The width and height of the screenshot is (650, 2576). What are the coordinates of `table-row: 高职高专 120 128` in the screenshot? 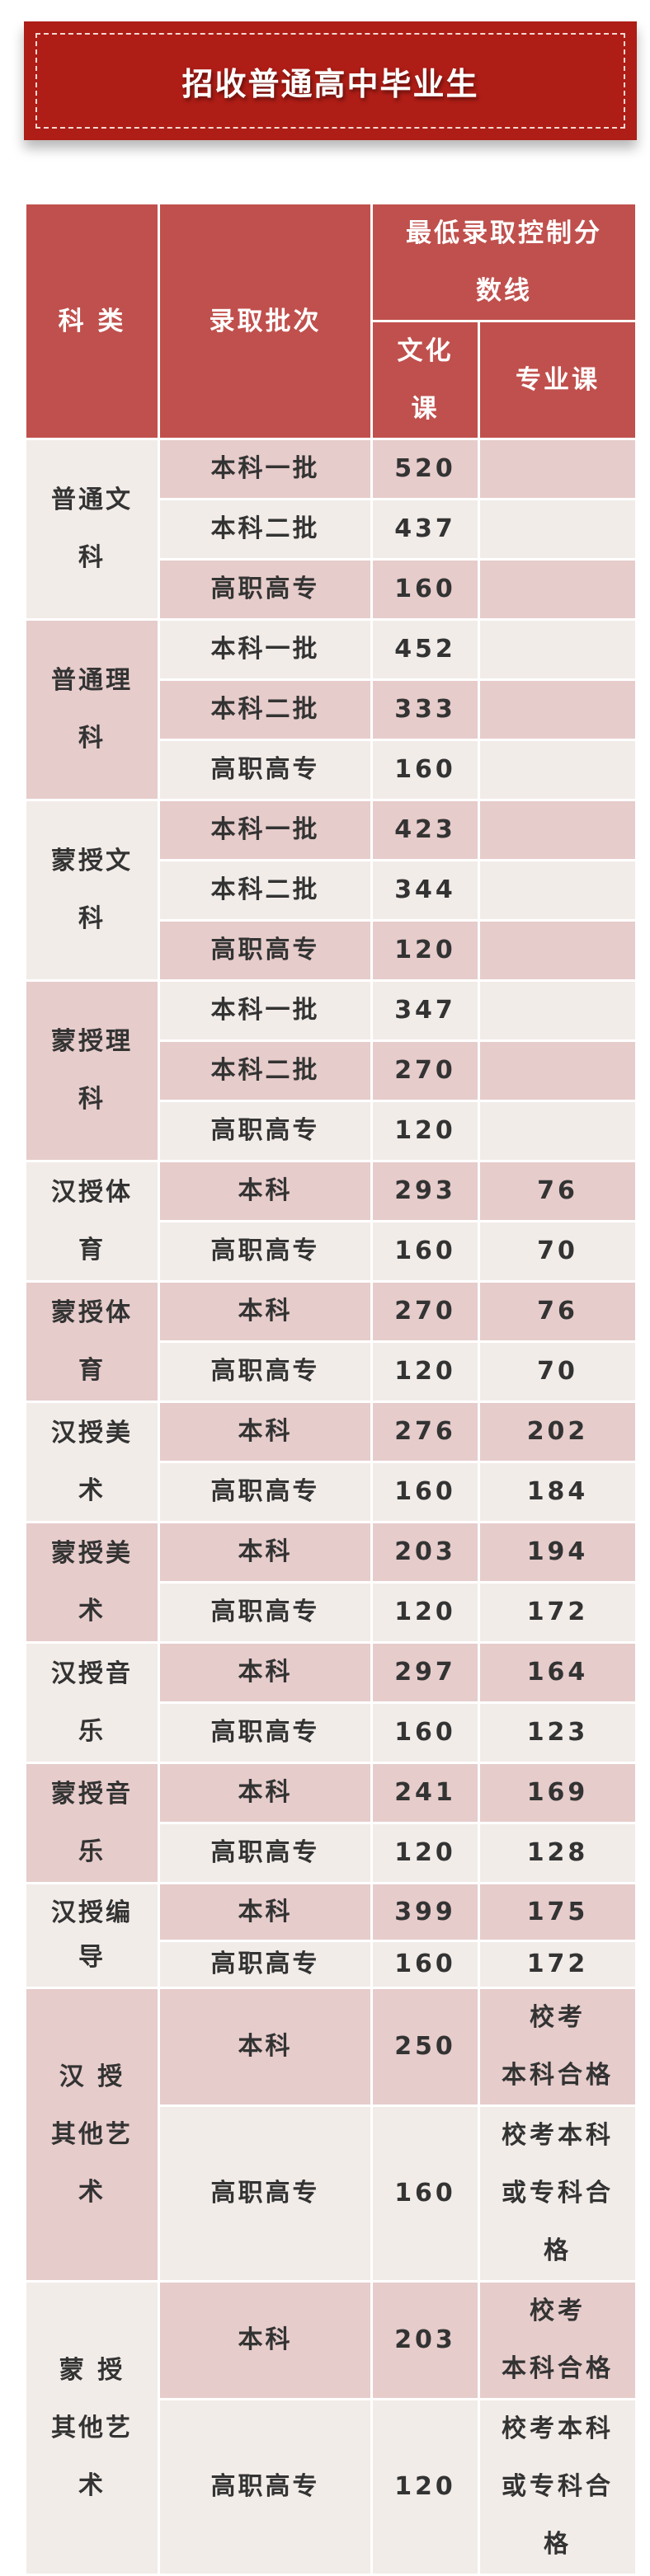 It's located at (330, 1853).